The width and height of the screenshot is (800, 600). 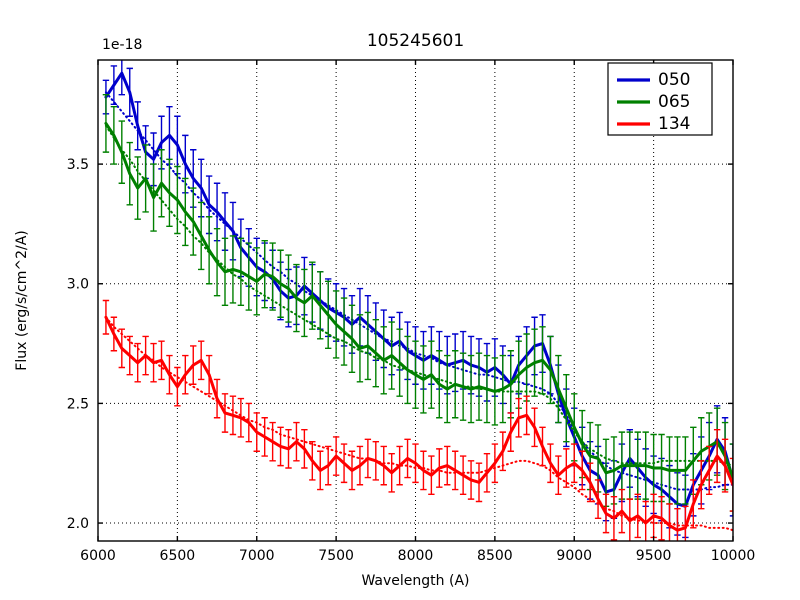 I want to click on x-tick-label: 6000, so click(x=98, y=556).